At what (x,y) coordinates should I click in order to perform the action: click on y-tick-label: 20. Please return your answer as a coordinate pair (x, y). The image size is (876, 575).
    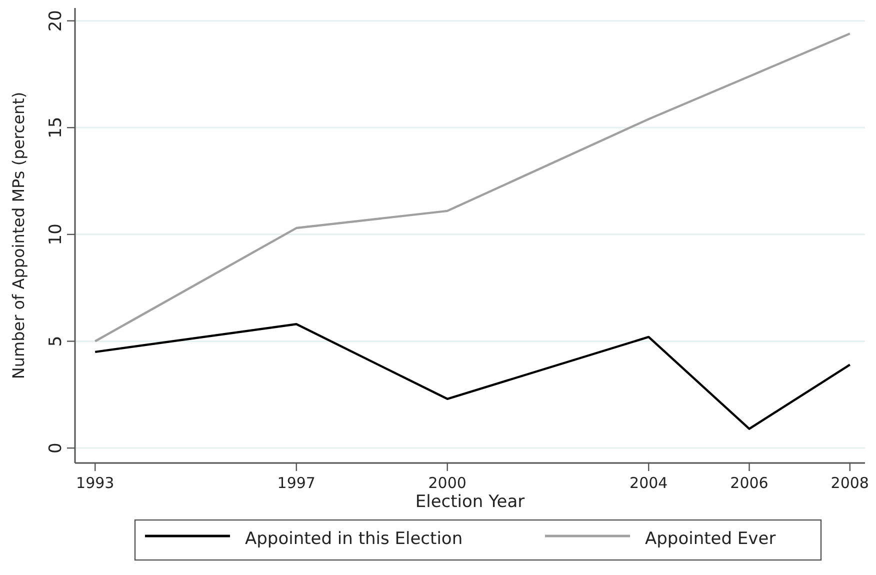
    Looking at the image, I should click on (56, 21).